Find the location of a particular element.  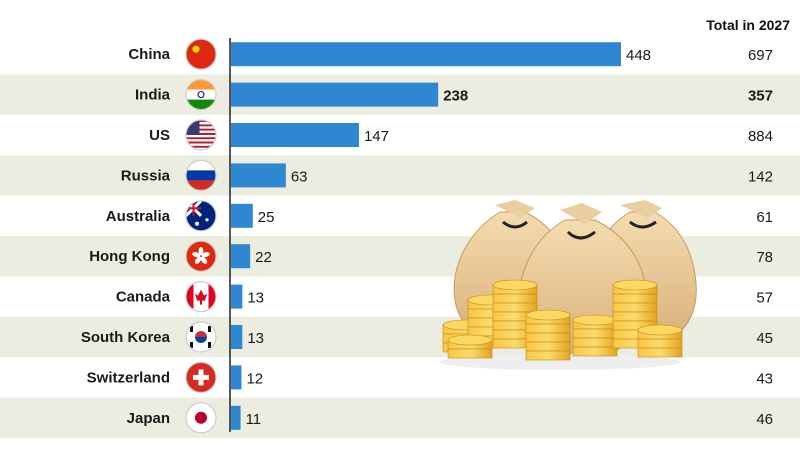

bar-value-label: 63 is located at coordinates (299, 176).